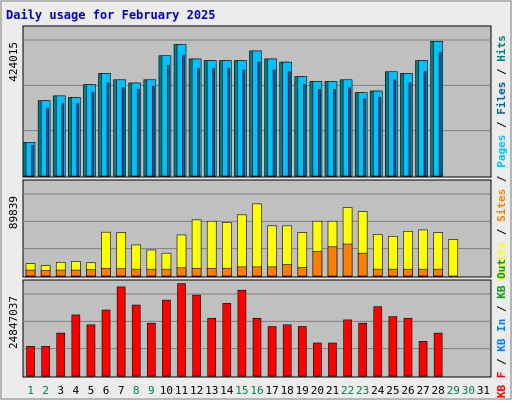 The height and width of the screenshot is (405, 512). Describe the element at coordinates (196, 390) in the screenshot. I see `x-axis-day-label: 12` at that location.